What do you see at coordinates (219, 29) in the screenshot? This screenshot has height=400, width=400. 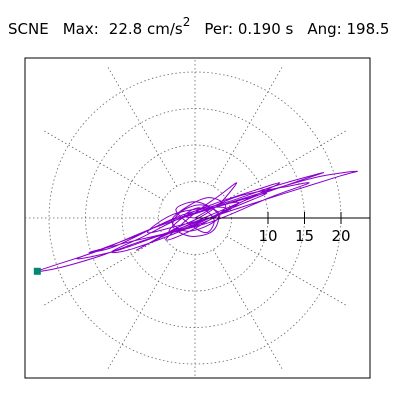 I see `period-label: Per:` at bounding box center [219, 29].